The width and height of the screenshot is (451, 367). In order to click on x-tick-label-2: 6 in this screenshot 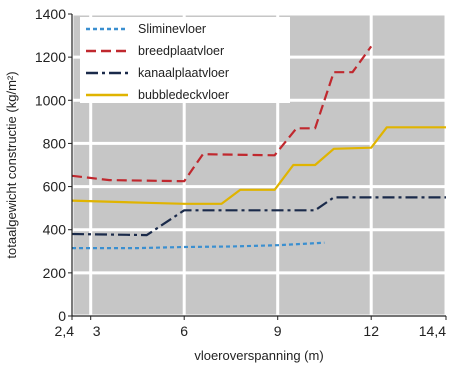, I will do `click(184, 331)`.